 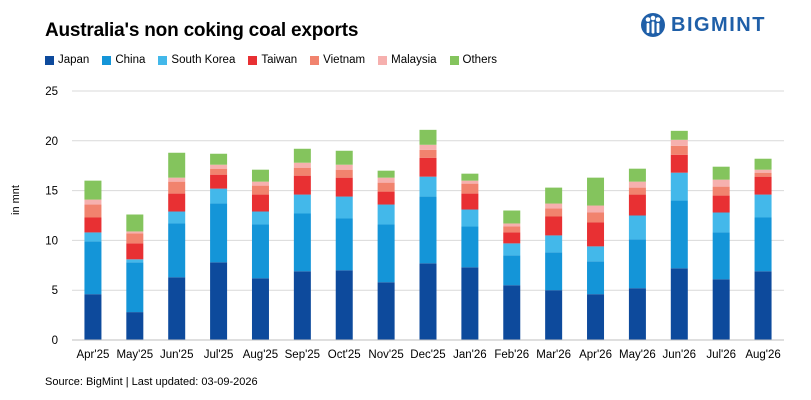 What do you see at coordinates (203, 60) in the screenshot?
I see `legend-label: South Korea` at bounding box center [203, 60].